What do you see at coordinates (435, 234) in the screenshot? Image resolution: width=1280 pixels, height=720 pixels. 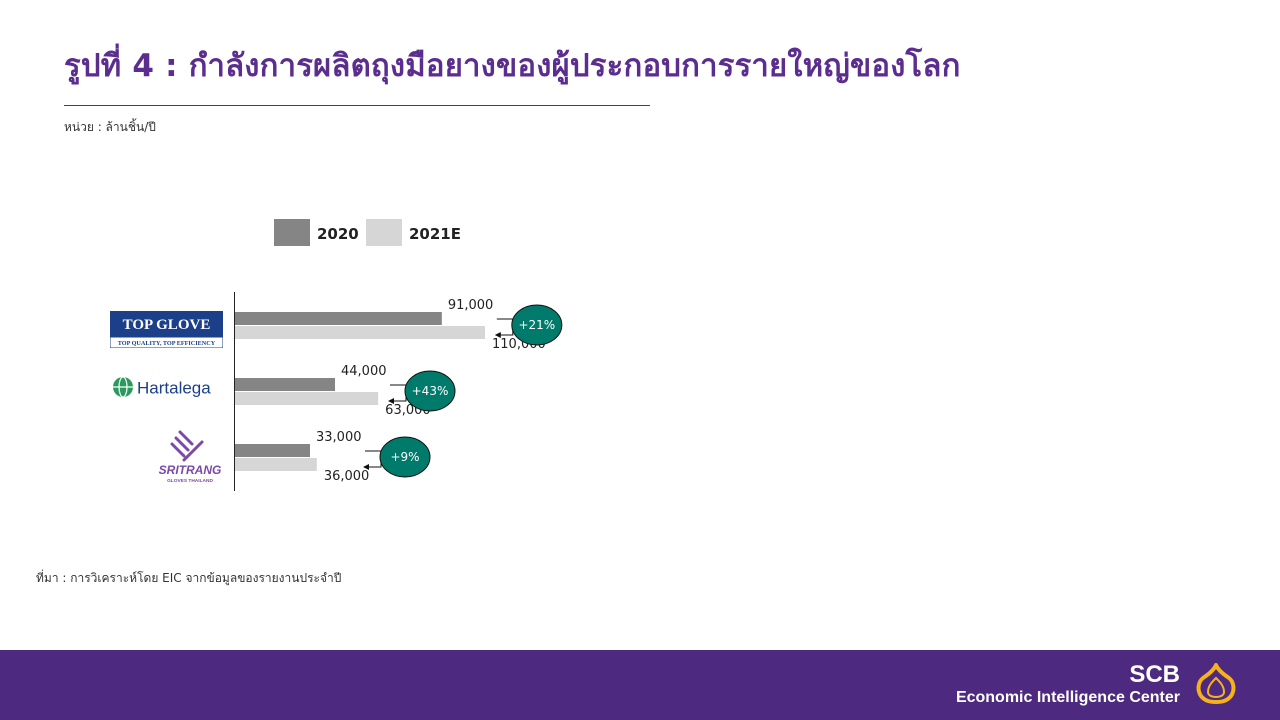 I see `legend-label-2021E: 2021E` at bounding box center [435, 234].